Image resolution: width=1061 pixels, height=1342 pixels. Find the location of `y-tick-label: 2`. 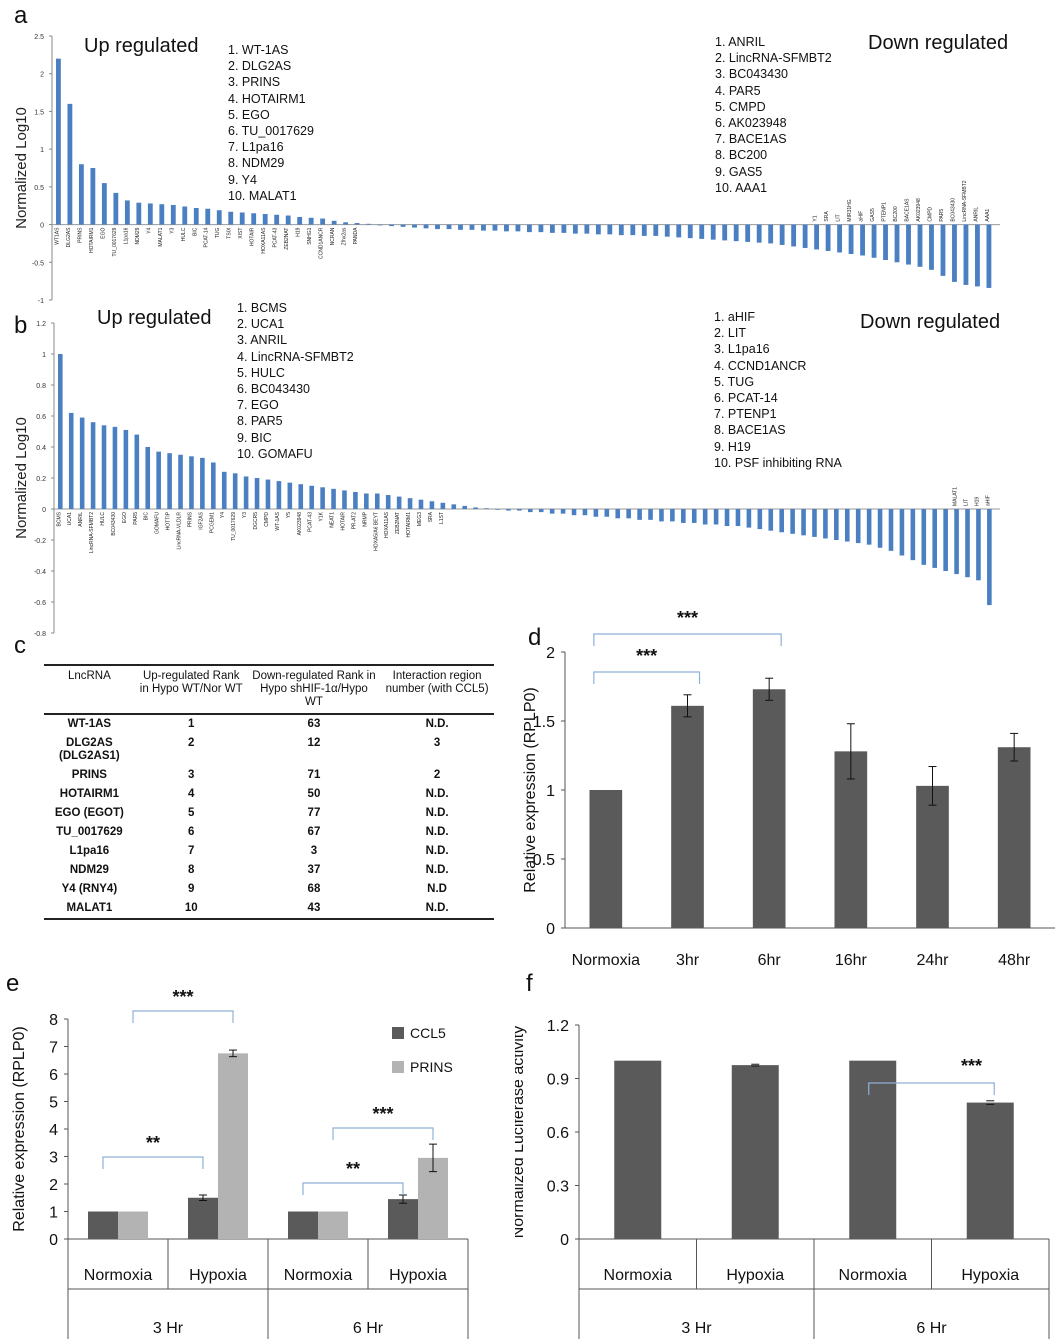

y-tick-label: 2 is located at coordinates (550, 653).